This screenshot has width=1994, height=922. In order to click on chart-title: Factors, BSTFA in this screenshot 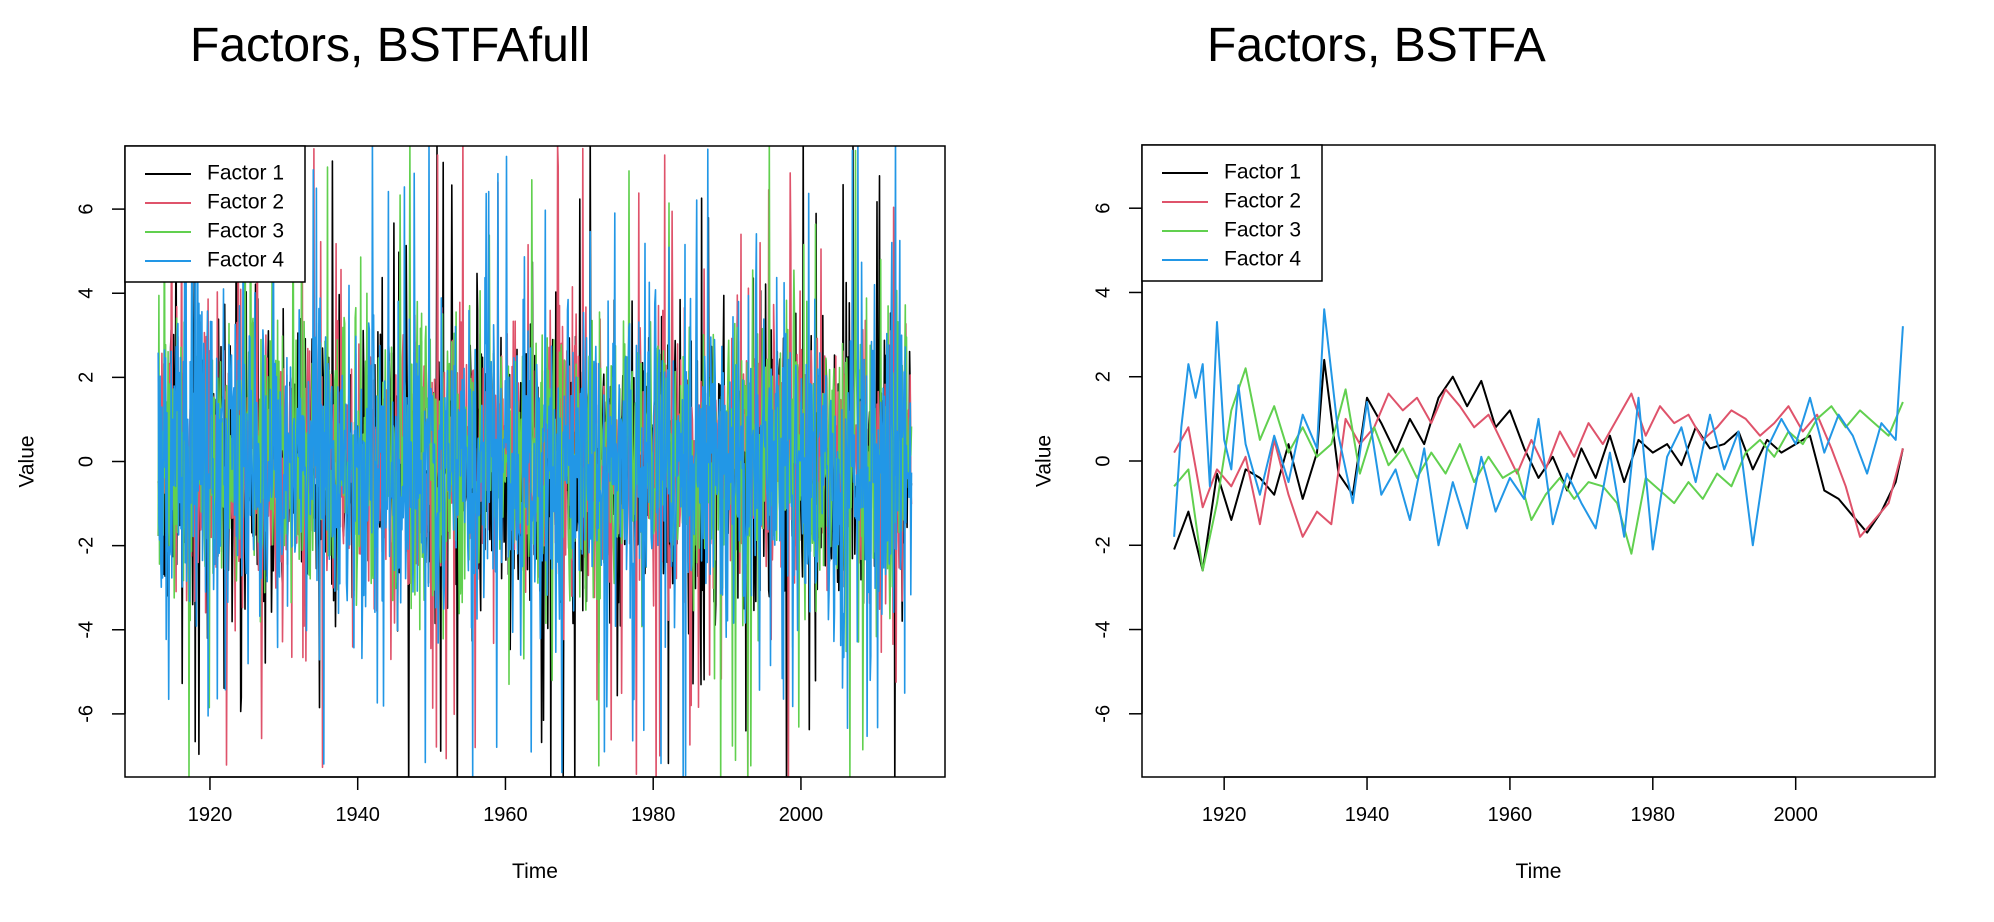, I will do `click(1376, 45)`.